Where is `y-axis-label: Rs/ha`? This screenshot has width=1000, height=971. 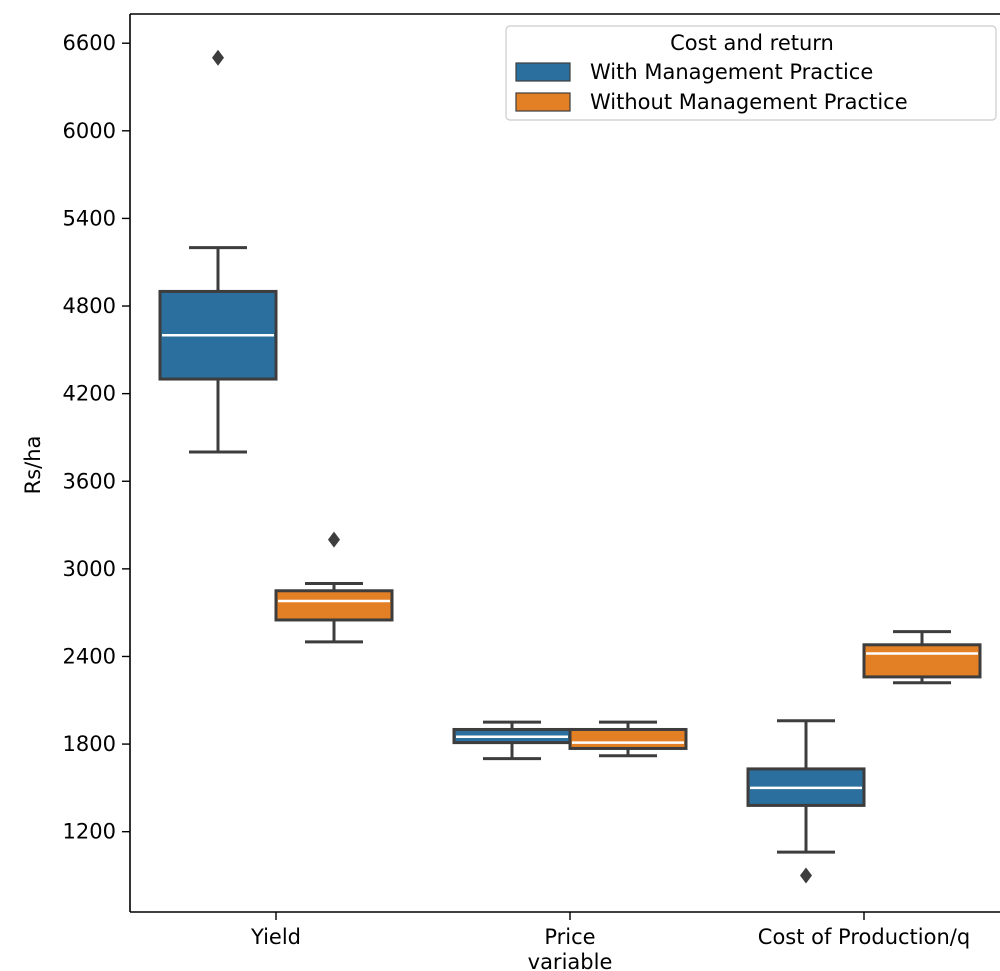
y-axis-label: Rs/ha is located at coordinates (33, 465).